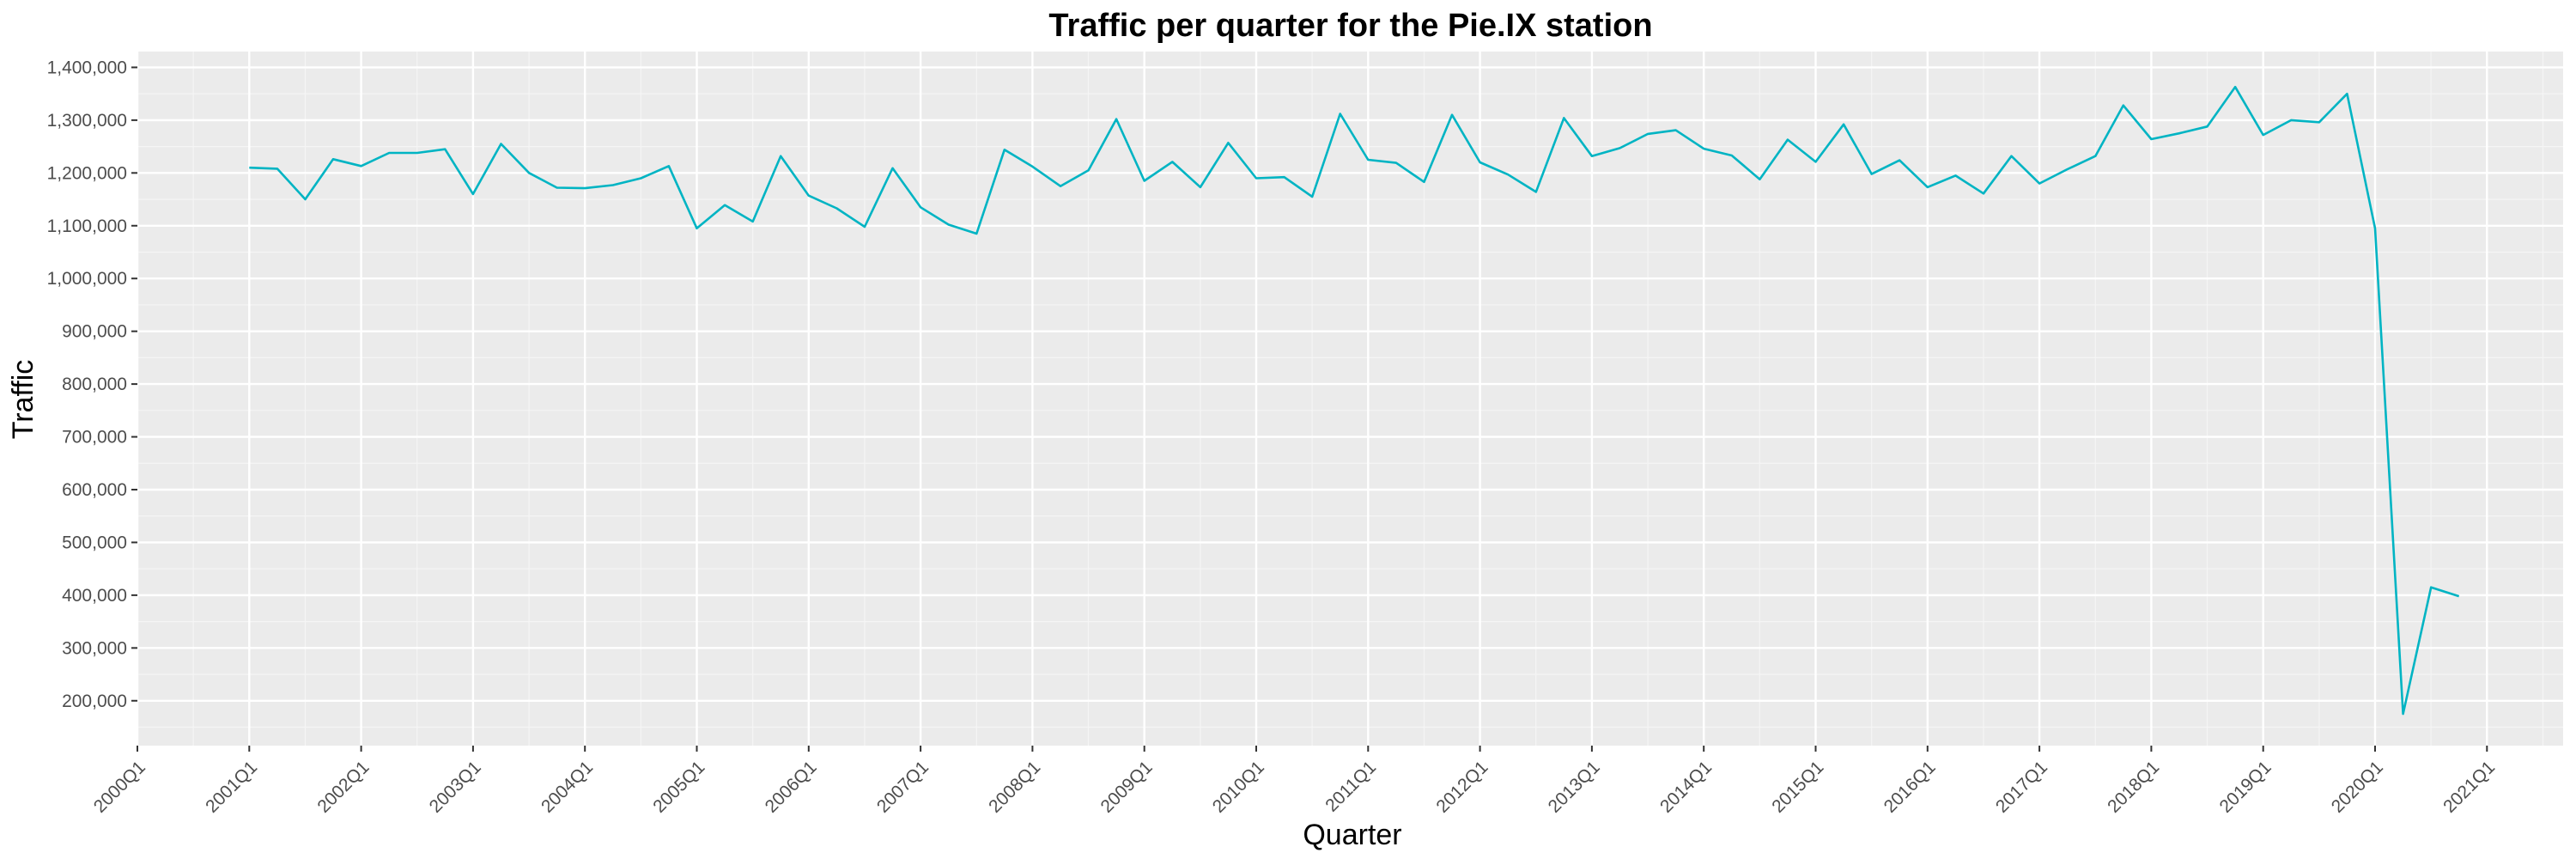 The image size is (2576, 859). I want to click on y-tick-label: 1,000,000, so click(87, 279).